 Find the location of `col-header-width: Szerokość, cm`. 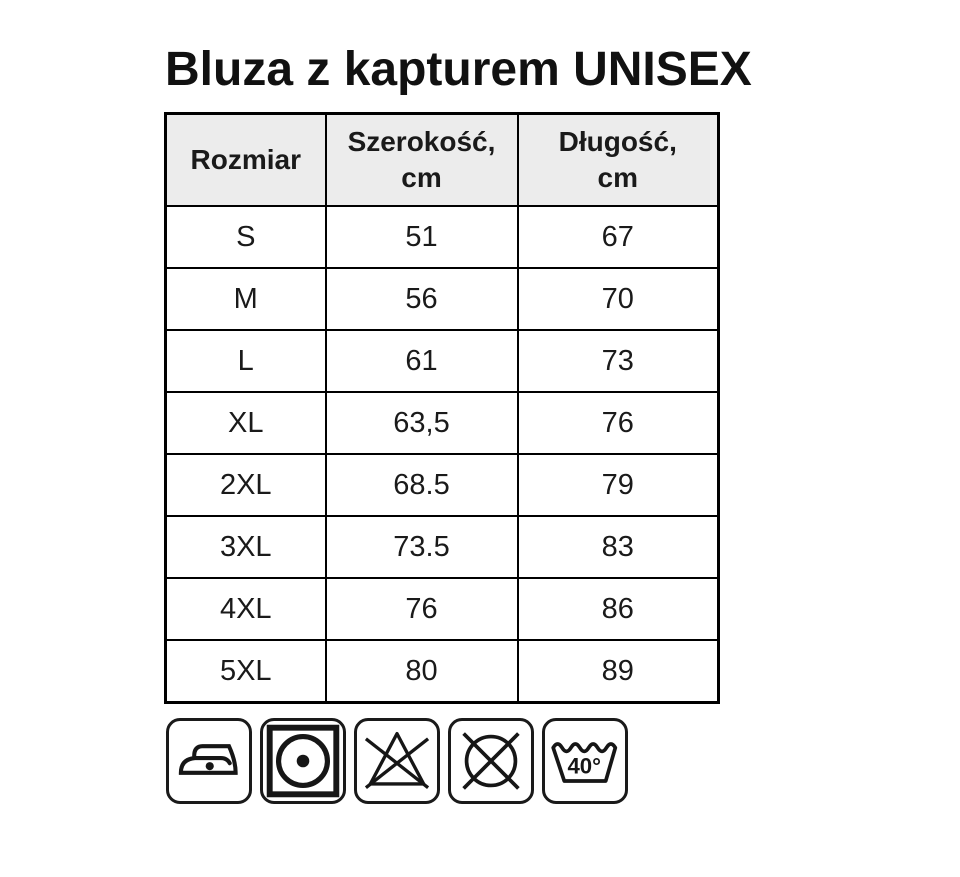

col-header-width: Szerokość, cm is located at coordinates (421, 159).